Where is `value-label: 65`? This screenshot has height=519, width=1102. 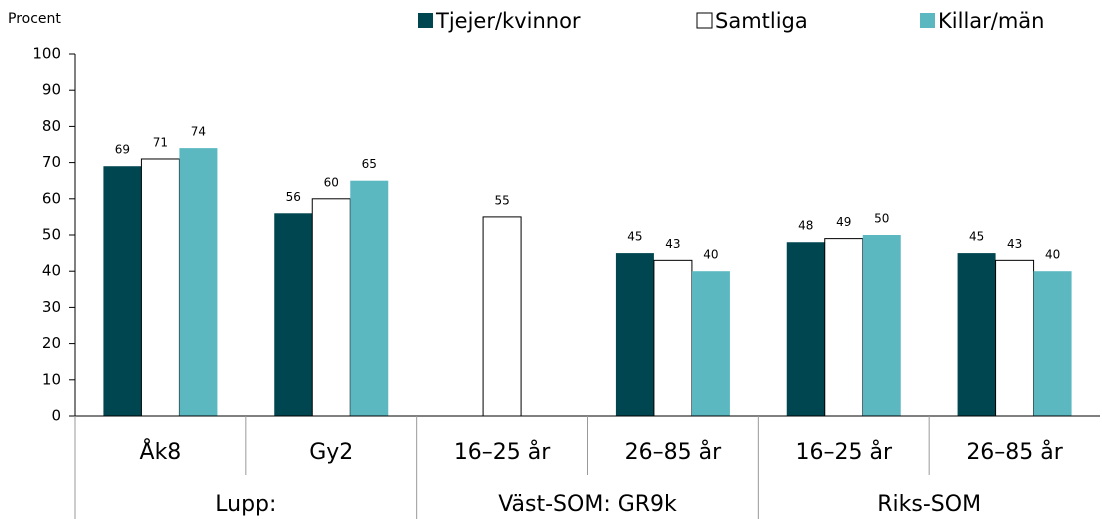 value-label: 65 is located at coordinates (369, 164).